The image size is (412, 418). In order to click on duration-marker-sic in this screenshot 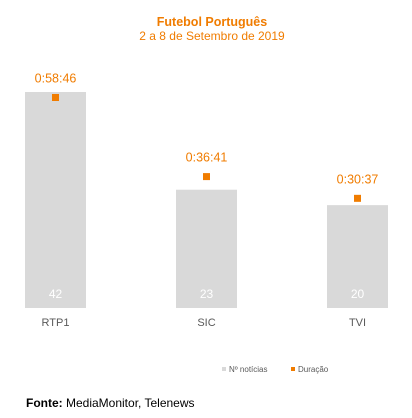, I will do `click(206, 177)`.